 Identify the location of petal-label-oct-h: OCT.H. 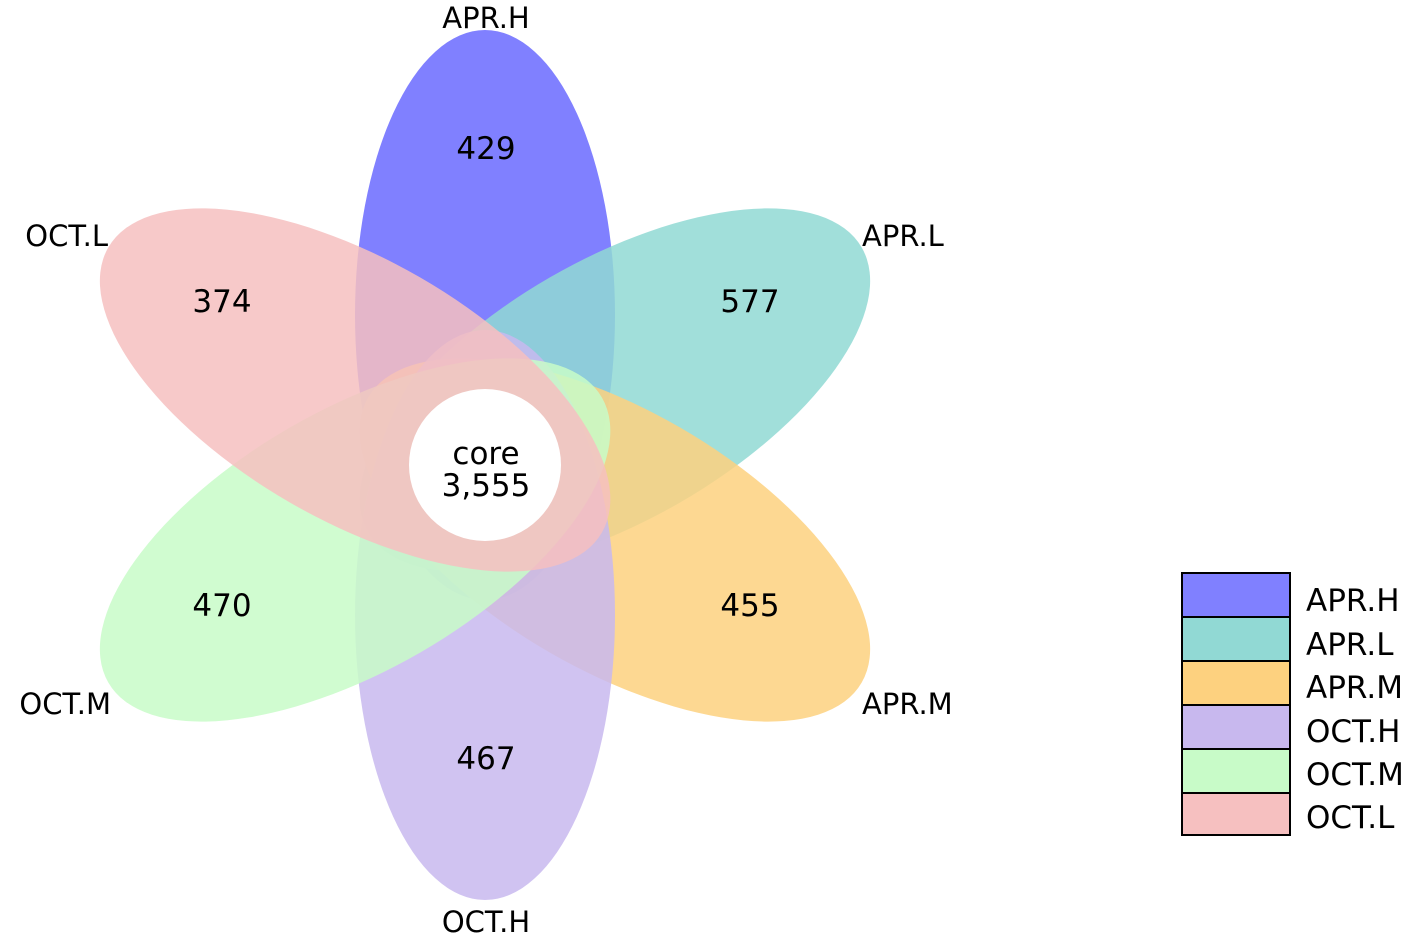
(486, 922).